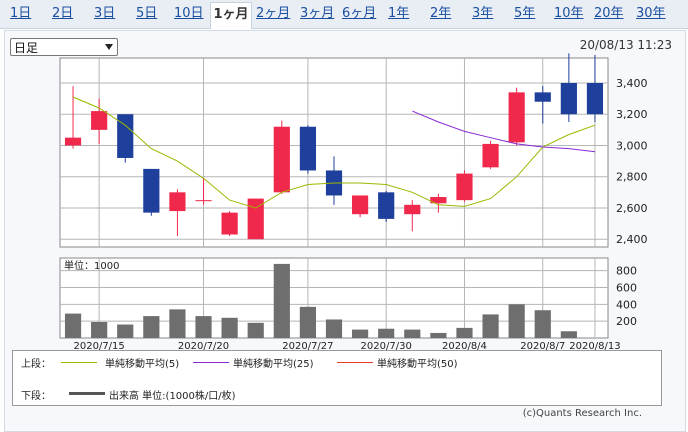  What do you see at coordinates (542, 346) in the screenshot?
I see `x-tick-label: 2020/8/7` at bounding box center [542, 346].